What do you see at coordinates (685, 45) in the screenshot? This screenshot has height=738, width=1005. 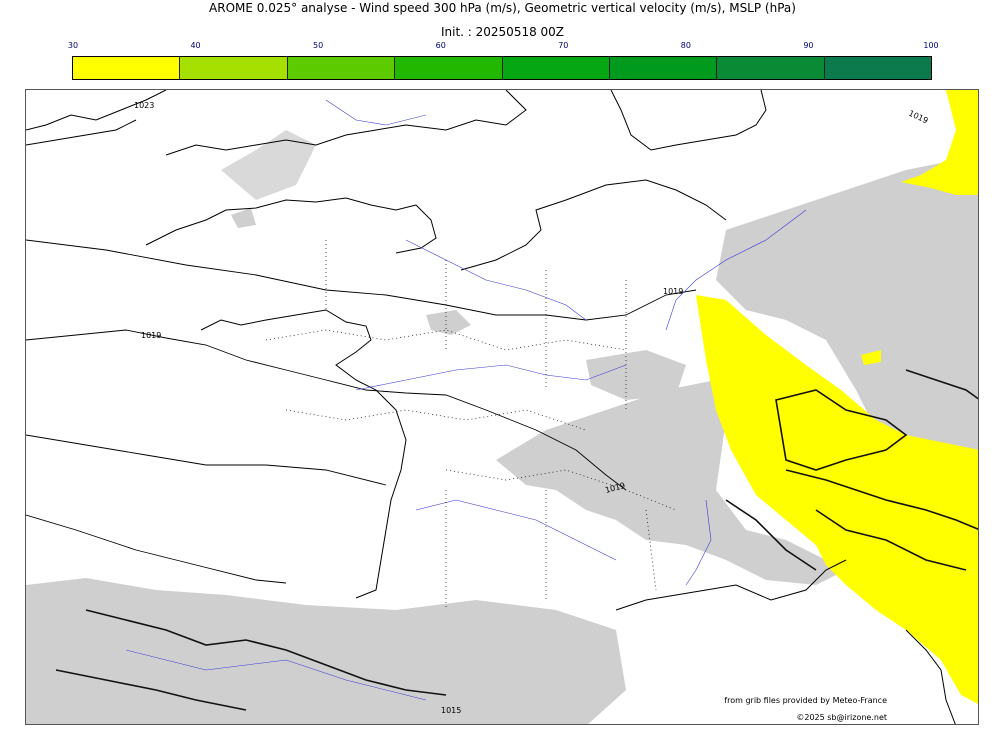 I see `colorbar-tick-label: 80` at bounding box center [685, 45].